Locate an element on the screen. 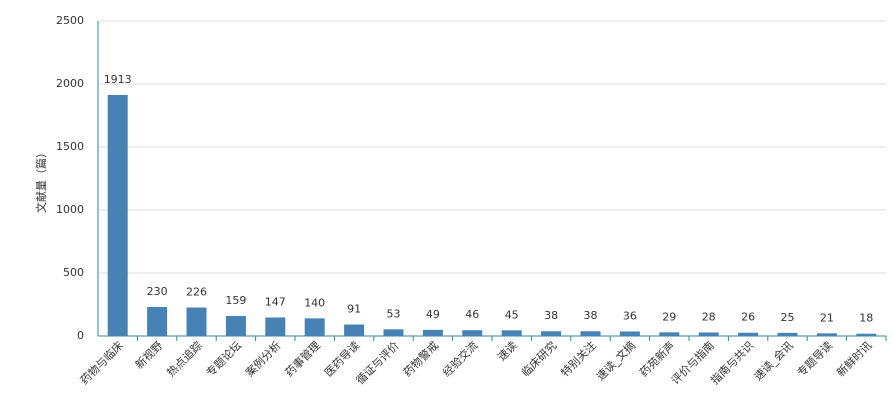 This screenshot has width=894, height=420. y-tick-label: 2000 is located at coordinates (70, 83).